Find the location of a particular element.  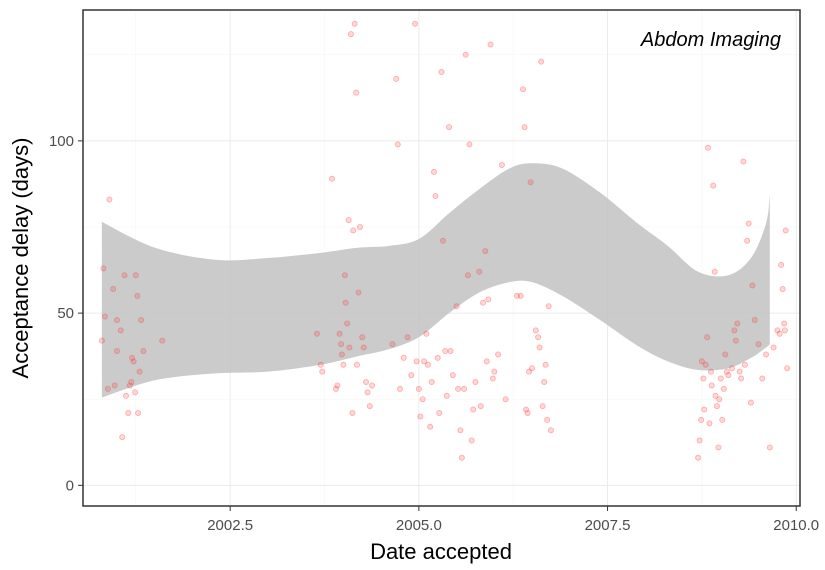

x-axis-ticks: 2002.5 2005.0 2007.5 2010.0 is located at coordinates (513, 520).